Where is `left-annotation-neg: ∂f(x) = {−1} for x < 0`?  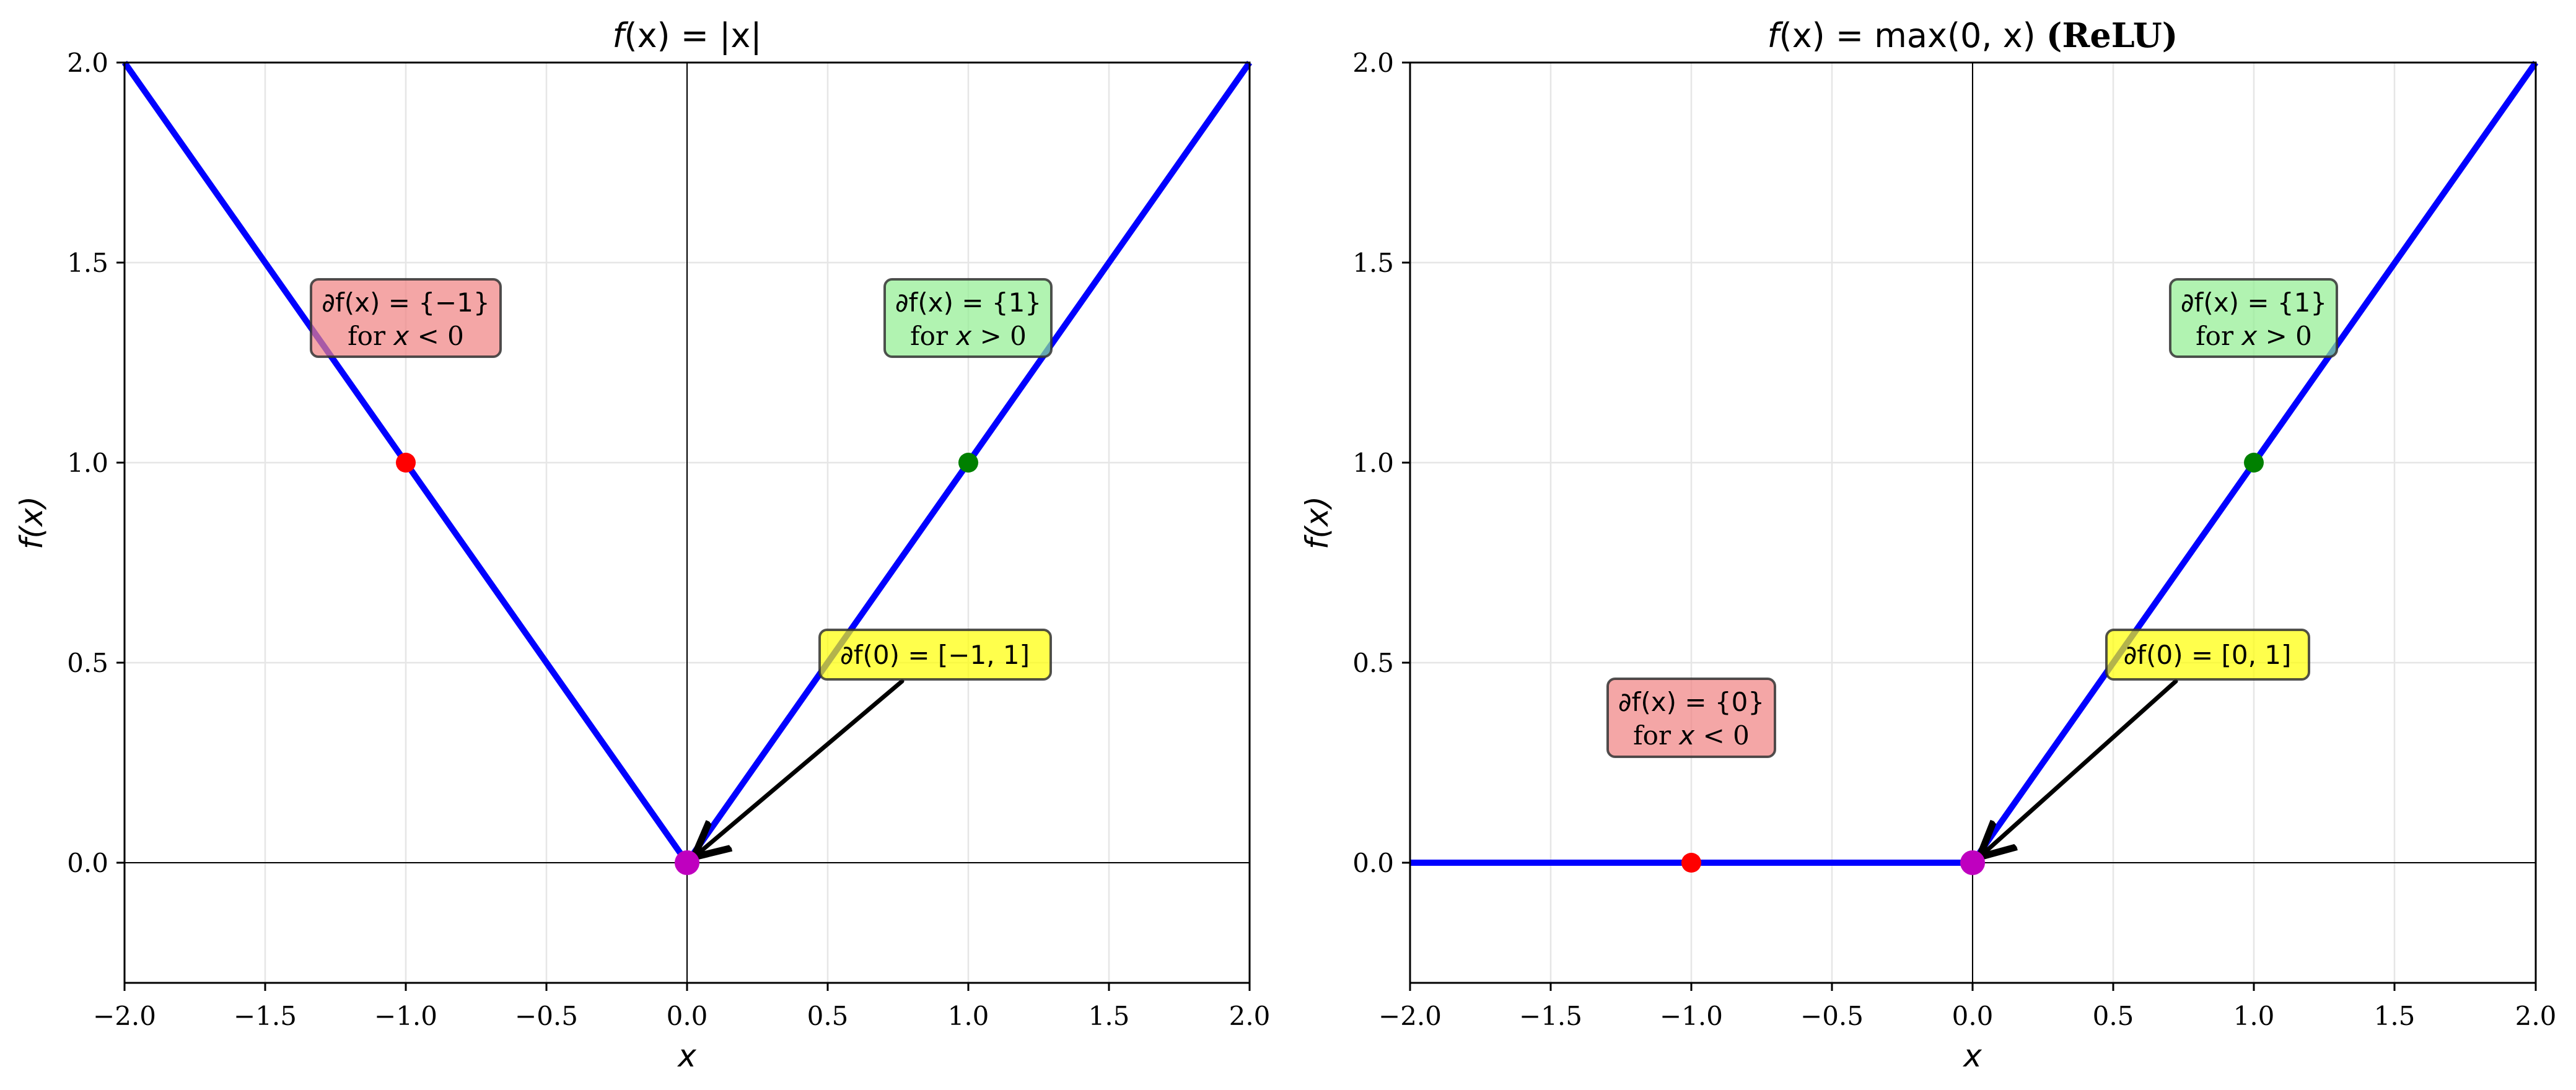 left-annotation-neg: ∂f(x) = {−1} for x < 0 is located at coordinates (406, 318).